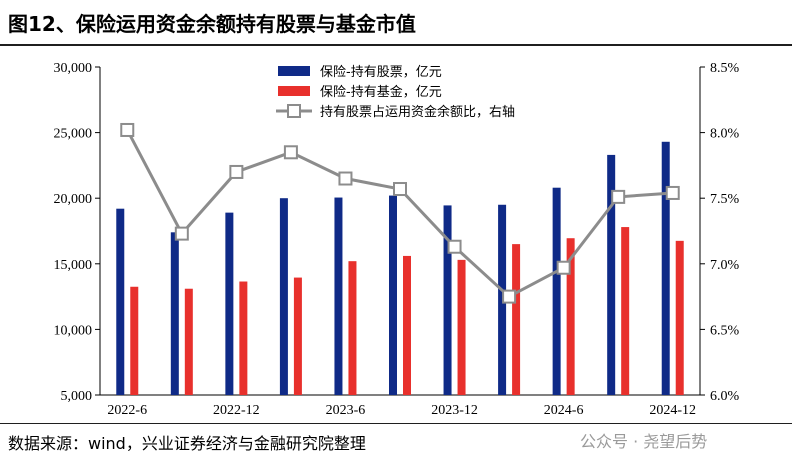 The image size is (792, 463). I want to click on watermark-text: 公众号 · 尧望后势, so click(644, 441).